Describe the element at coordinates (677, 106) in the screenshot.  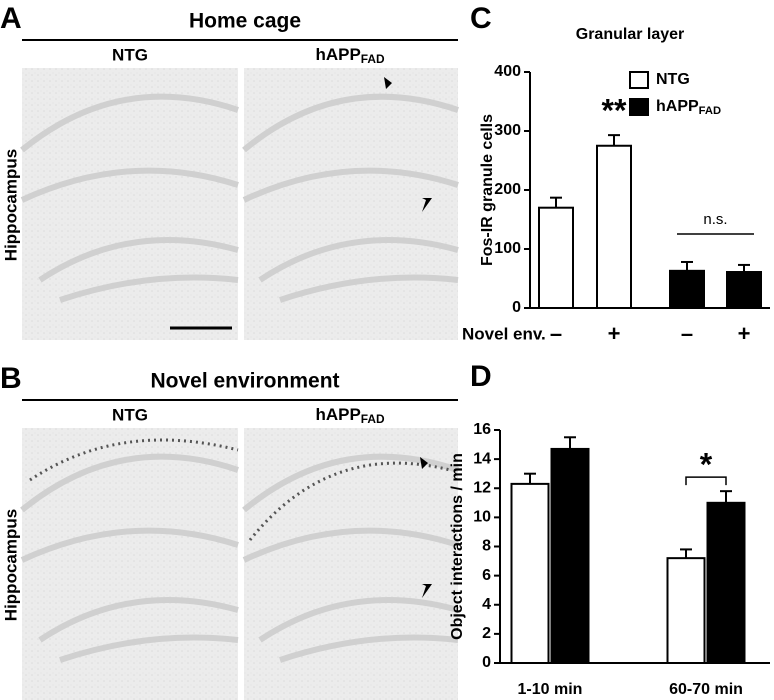
I see `legend-label-main: hAPP` at that location.